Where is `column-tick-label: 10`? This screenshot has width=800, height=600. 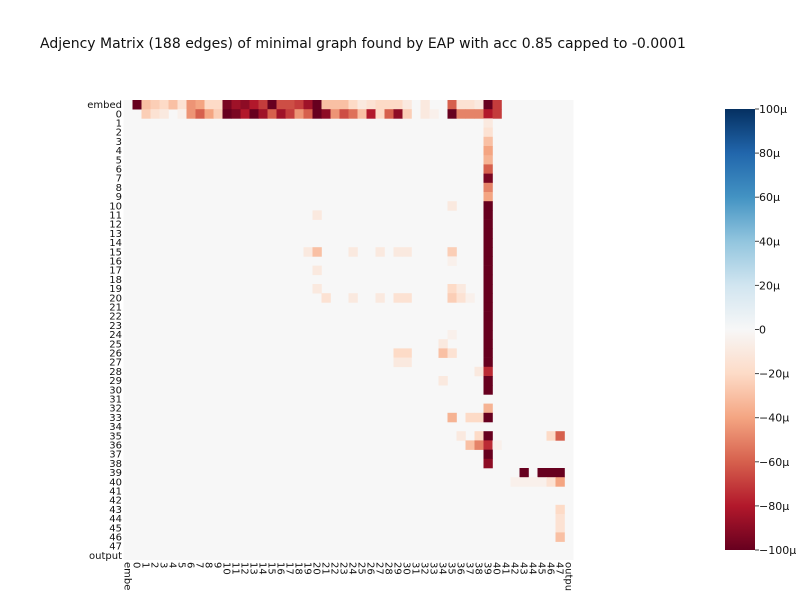
column-tick-label: 10 is located at coordinates (226, 568).